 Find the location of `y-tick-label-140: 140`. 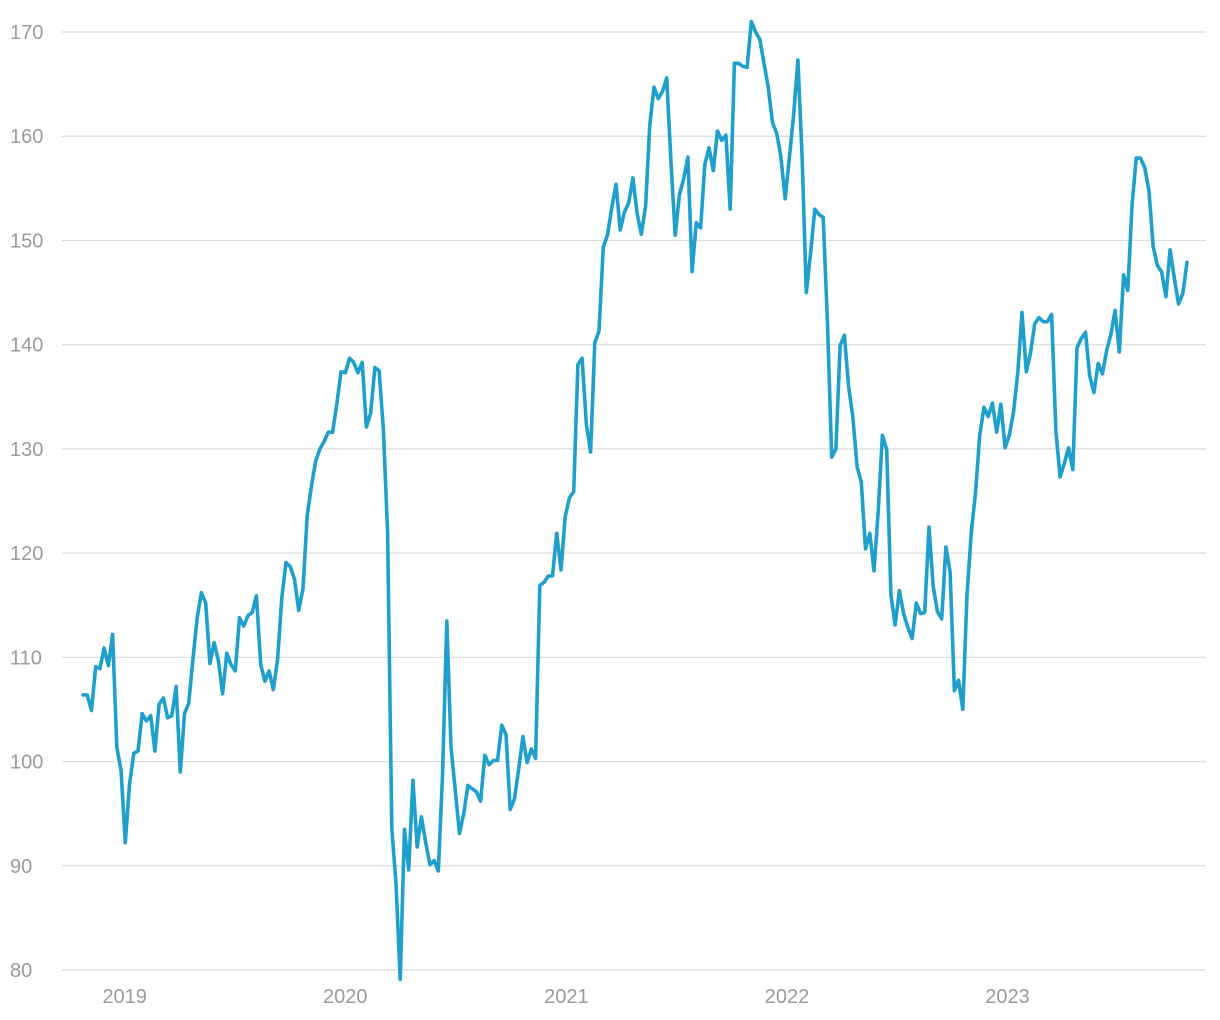

y-tick-label-140: 140 is located at coordinates (26, 346).